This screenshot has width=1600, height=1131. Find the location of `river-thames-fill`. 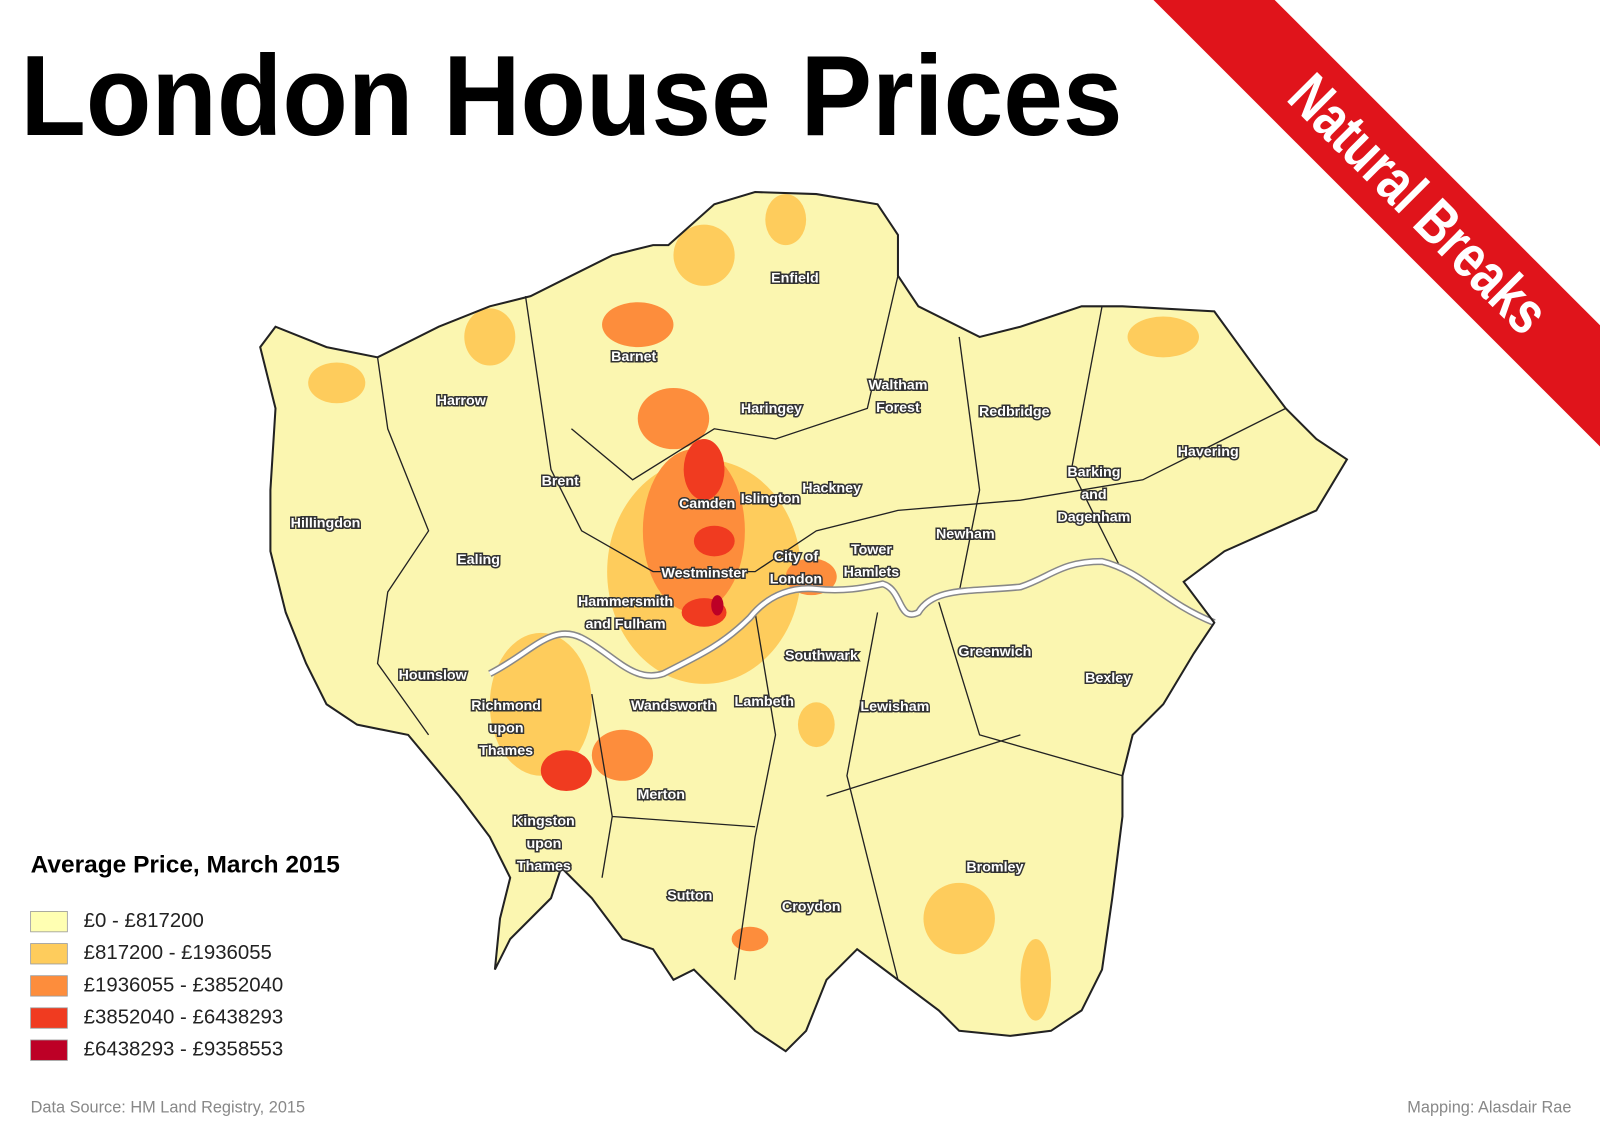

river-thames-fill is located at coordinates (852, 618).